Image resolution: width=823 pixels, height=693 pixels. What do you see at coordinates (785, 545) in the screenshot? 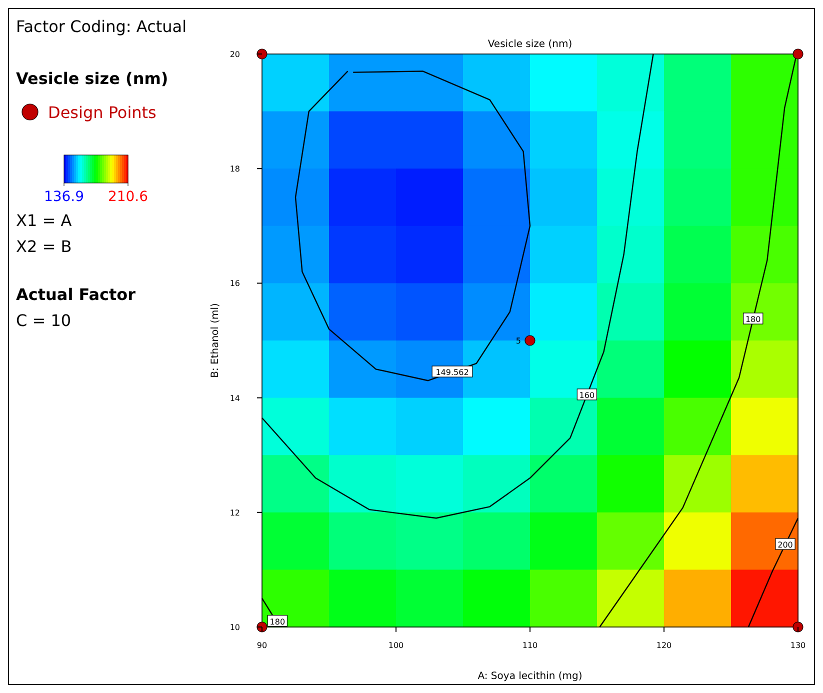
I see `series-label: 200` at bounding box center [785, 545].